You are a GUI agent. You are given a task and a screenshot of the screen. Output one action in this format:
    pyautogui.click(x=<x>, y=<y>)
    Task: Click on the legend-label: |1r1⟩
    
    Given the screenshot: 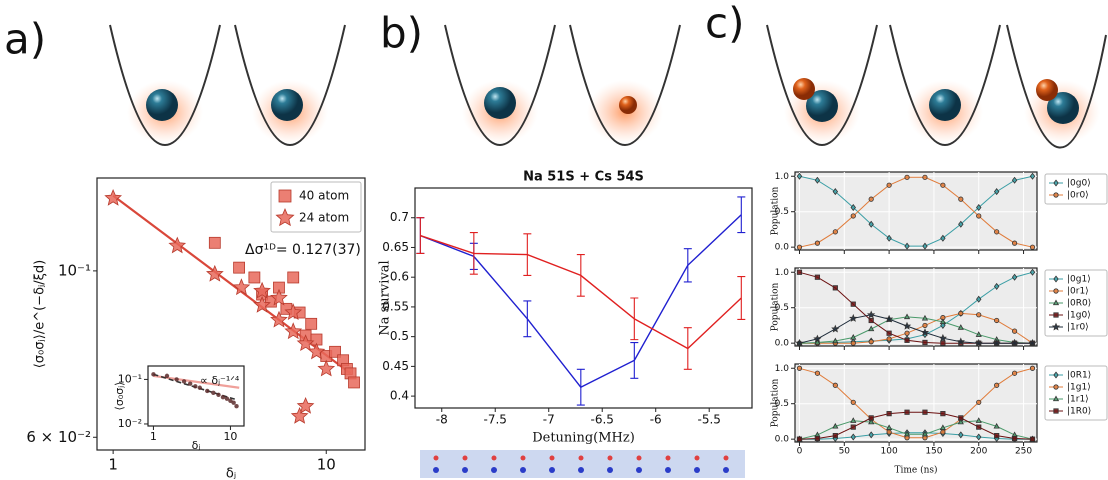 What is the action you would take?
    pyautogui.click(x=1078, y=400)
    